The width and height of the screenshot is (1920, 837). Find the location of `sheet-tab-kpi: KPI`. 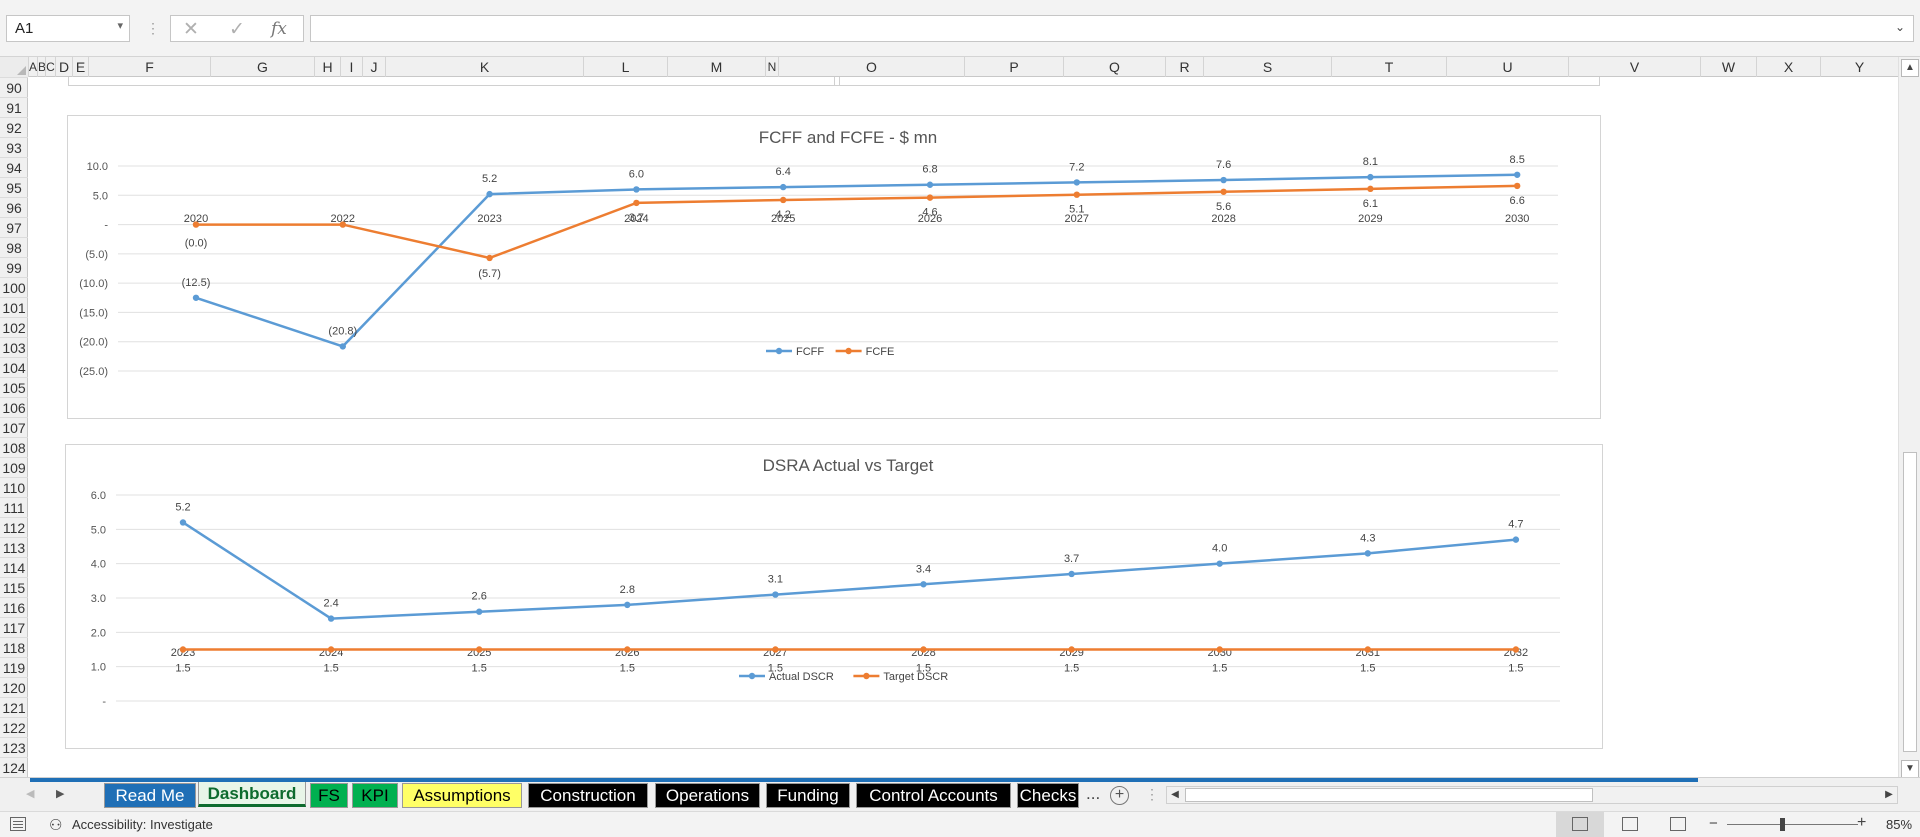

sheet-tab-kpi: KPI is located at coordinates (375, 795).